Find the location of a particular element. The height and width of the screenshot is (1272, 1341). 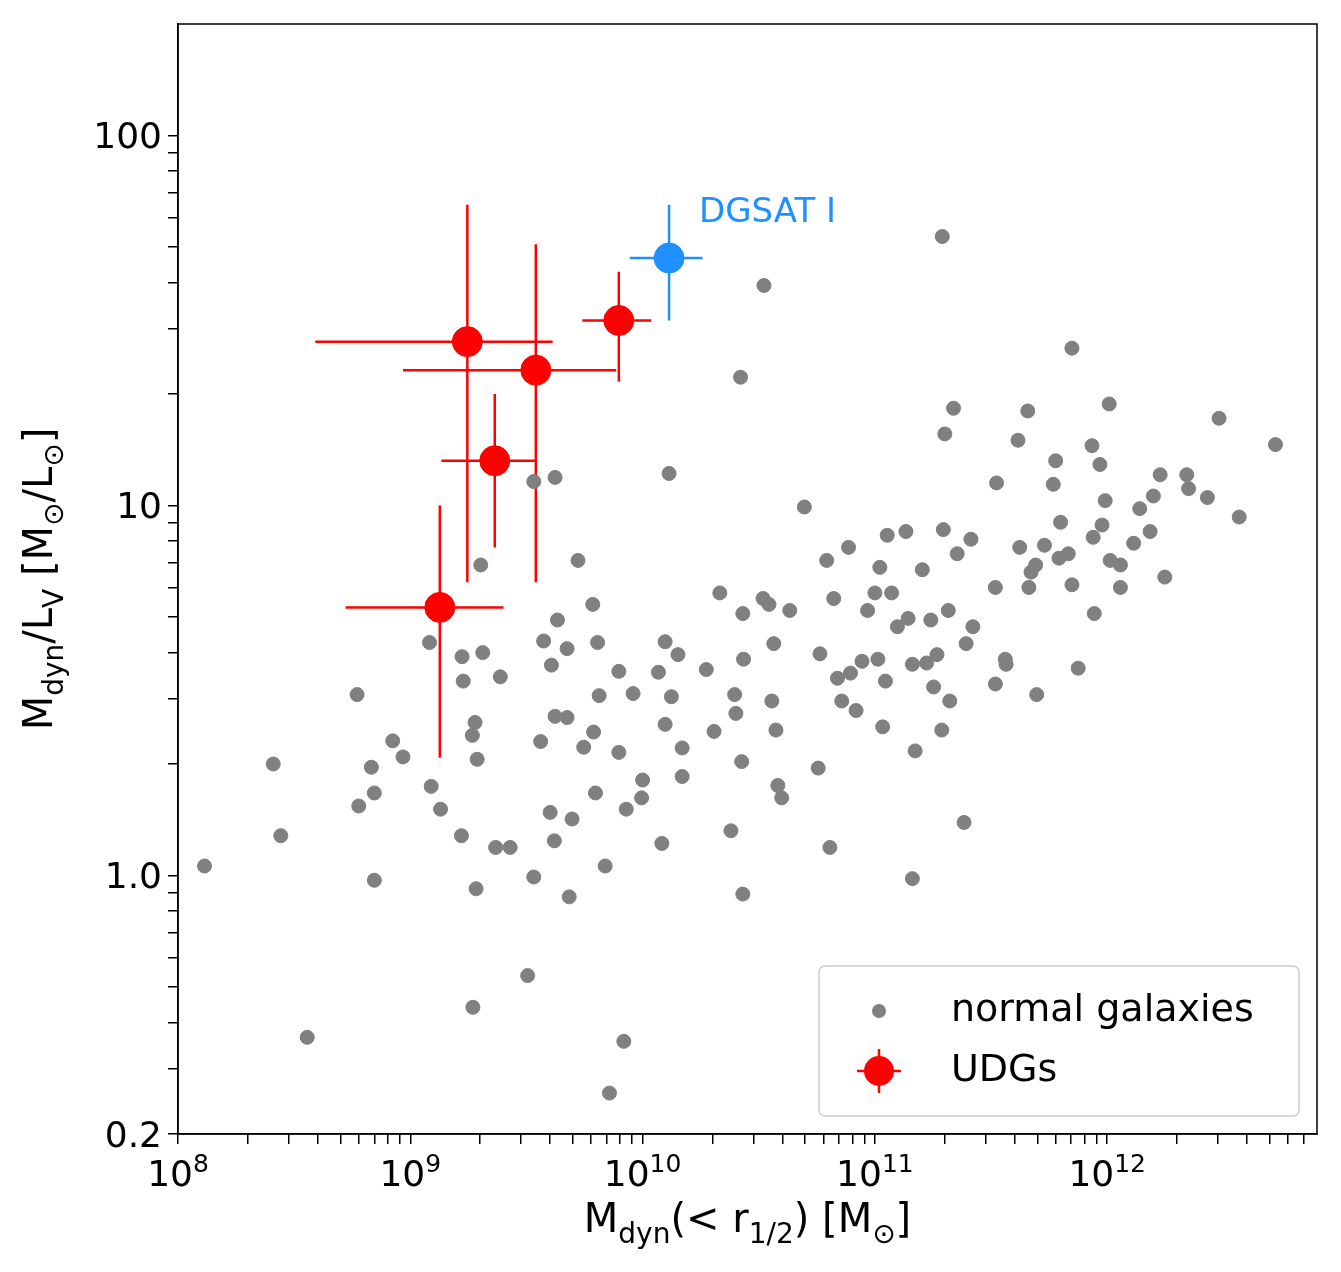

y-tick-label: 1.0 is located at coordinates (133, 876).